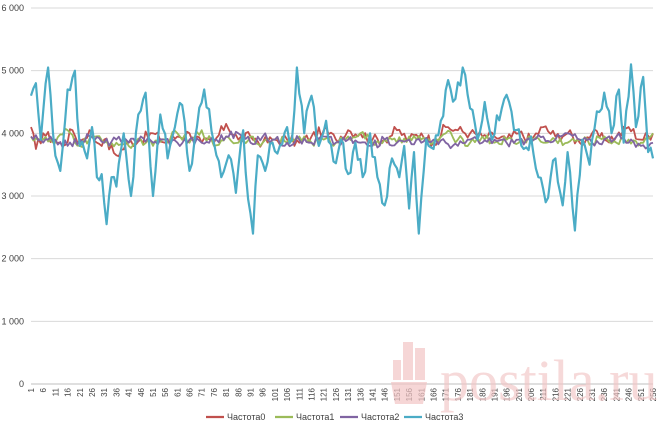  What do you see at coordinates (12, 133) in the screenshot?
I see `y-tick-label: 4 000` at bounding box center [12, 133].